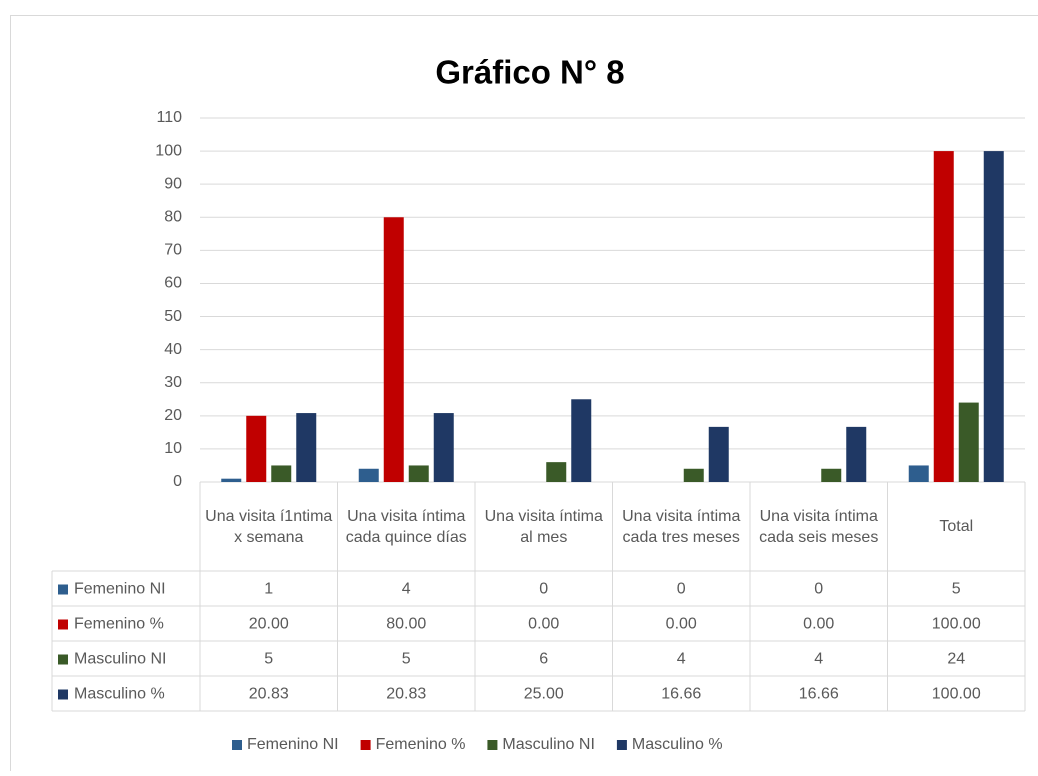  What do you see at coordinates (544, 694) in the screenshot?
I see `table-value: 25.00` at bounding box center [544, 694].